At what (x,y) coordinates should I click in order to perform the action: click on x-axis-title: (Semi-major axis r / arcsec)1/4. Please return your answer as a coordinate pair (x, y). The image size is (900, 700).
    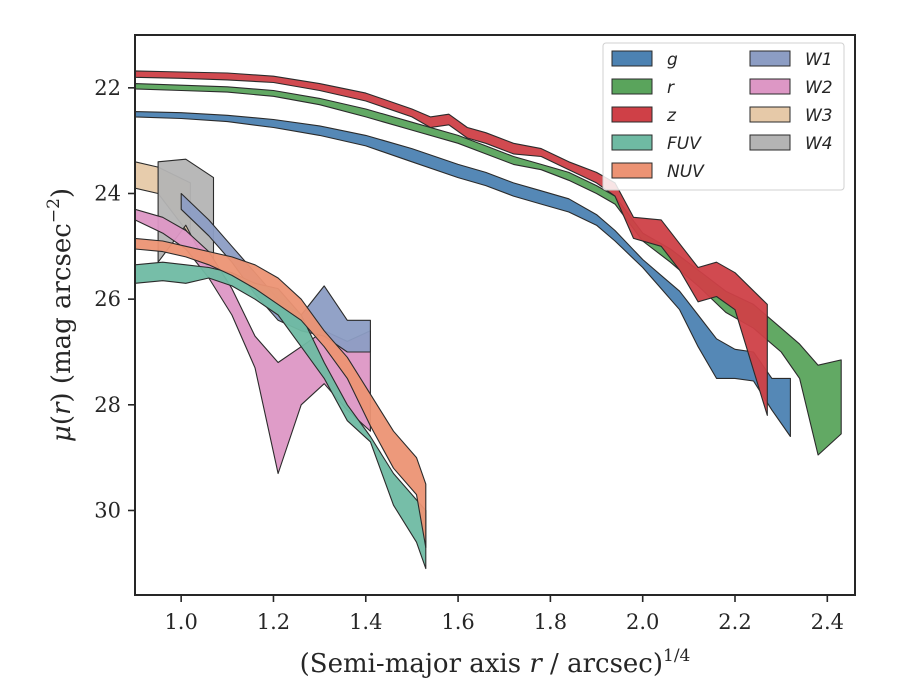
    Looking at the image, I should click on (495, 662).